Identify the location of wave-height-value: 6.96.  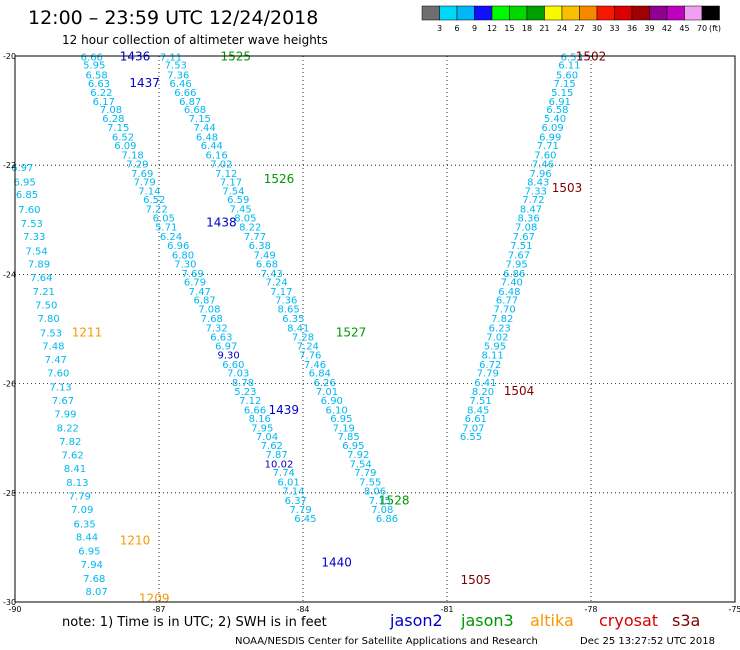
(178, 246).